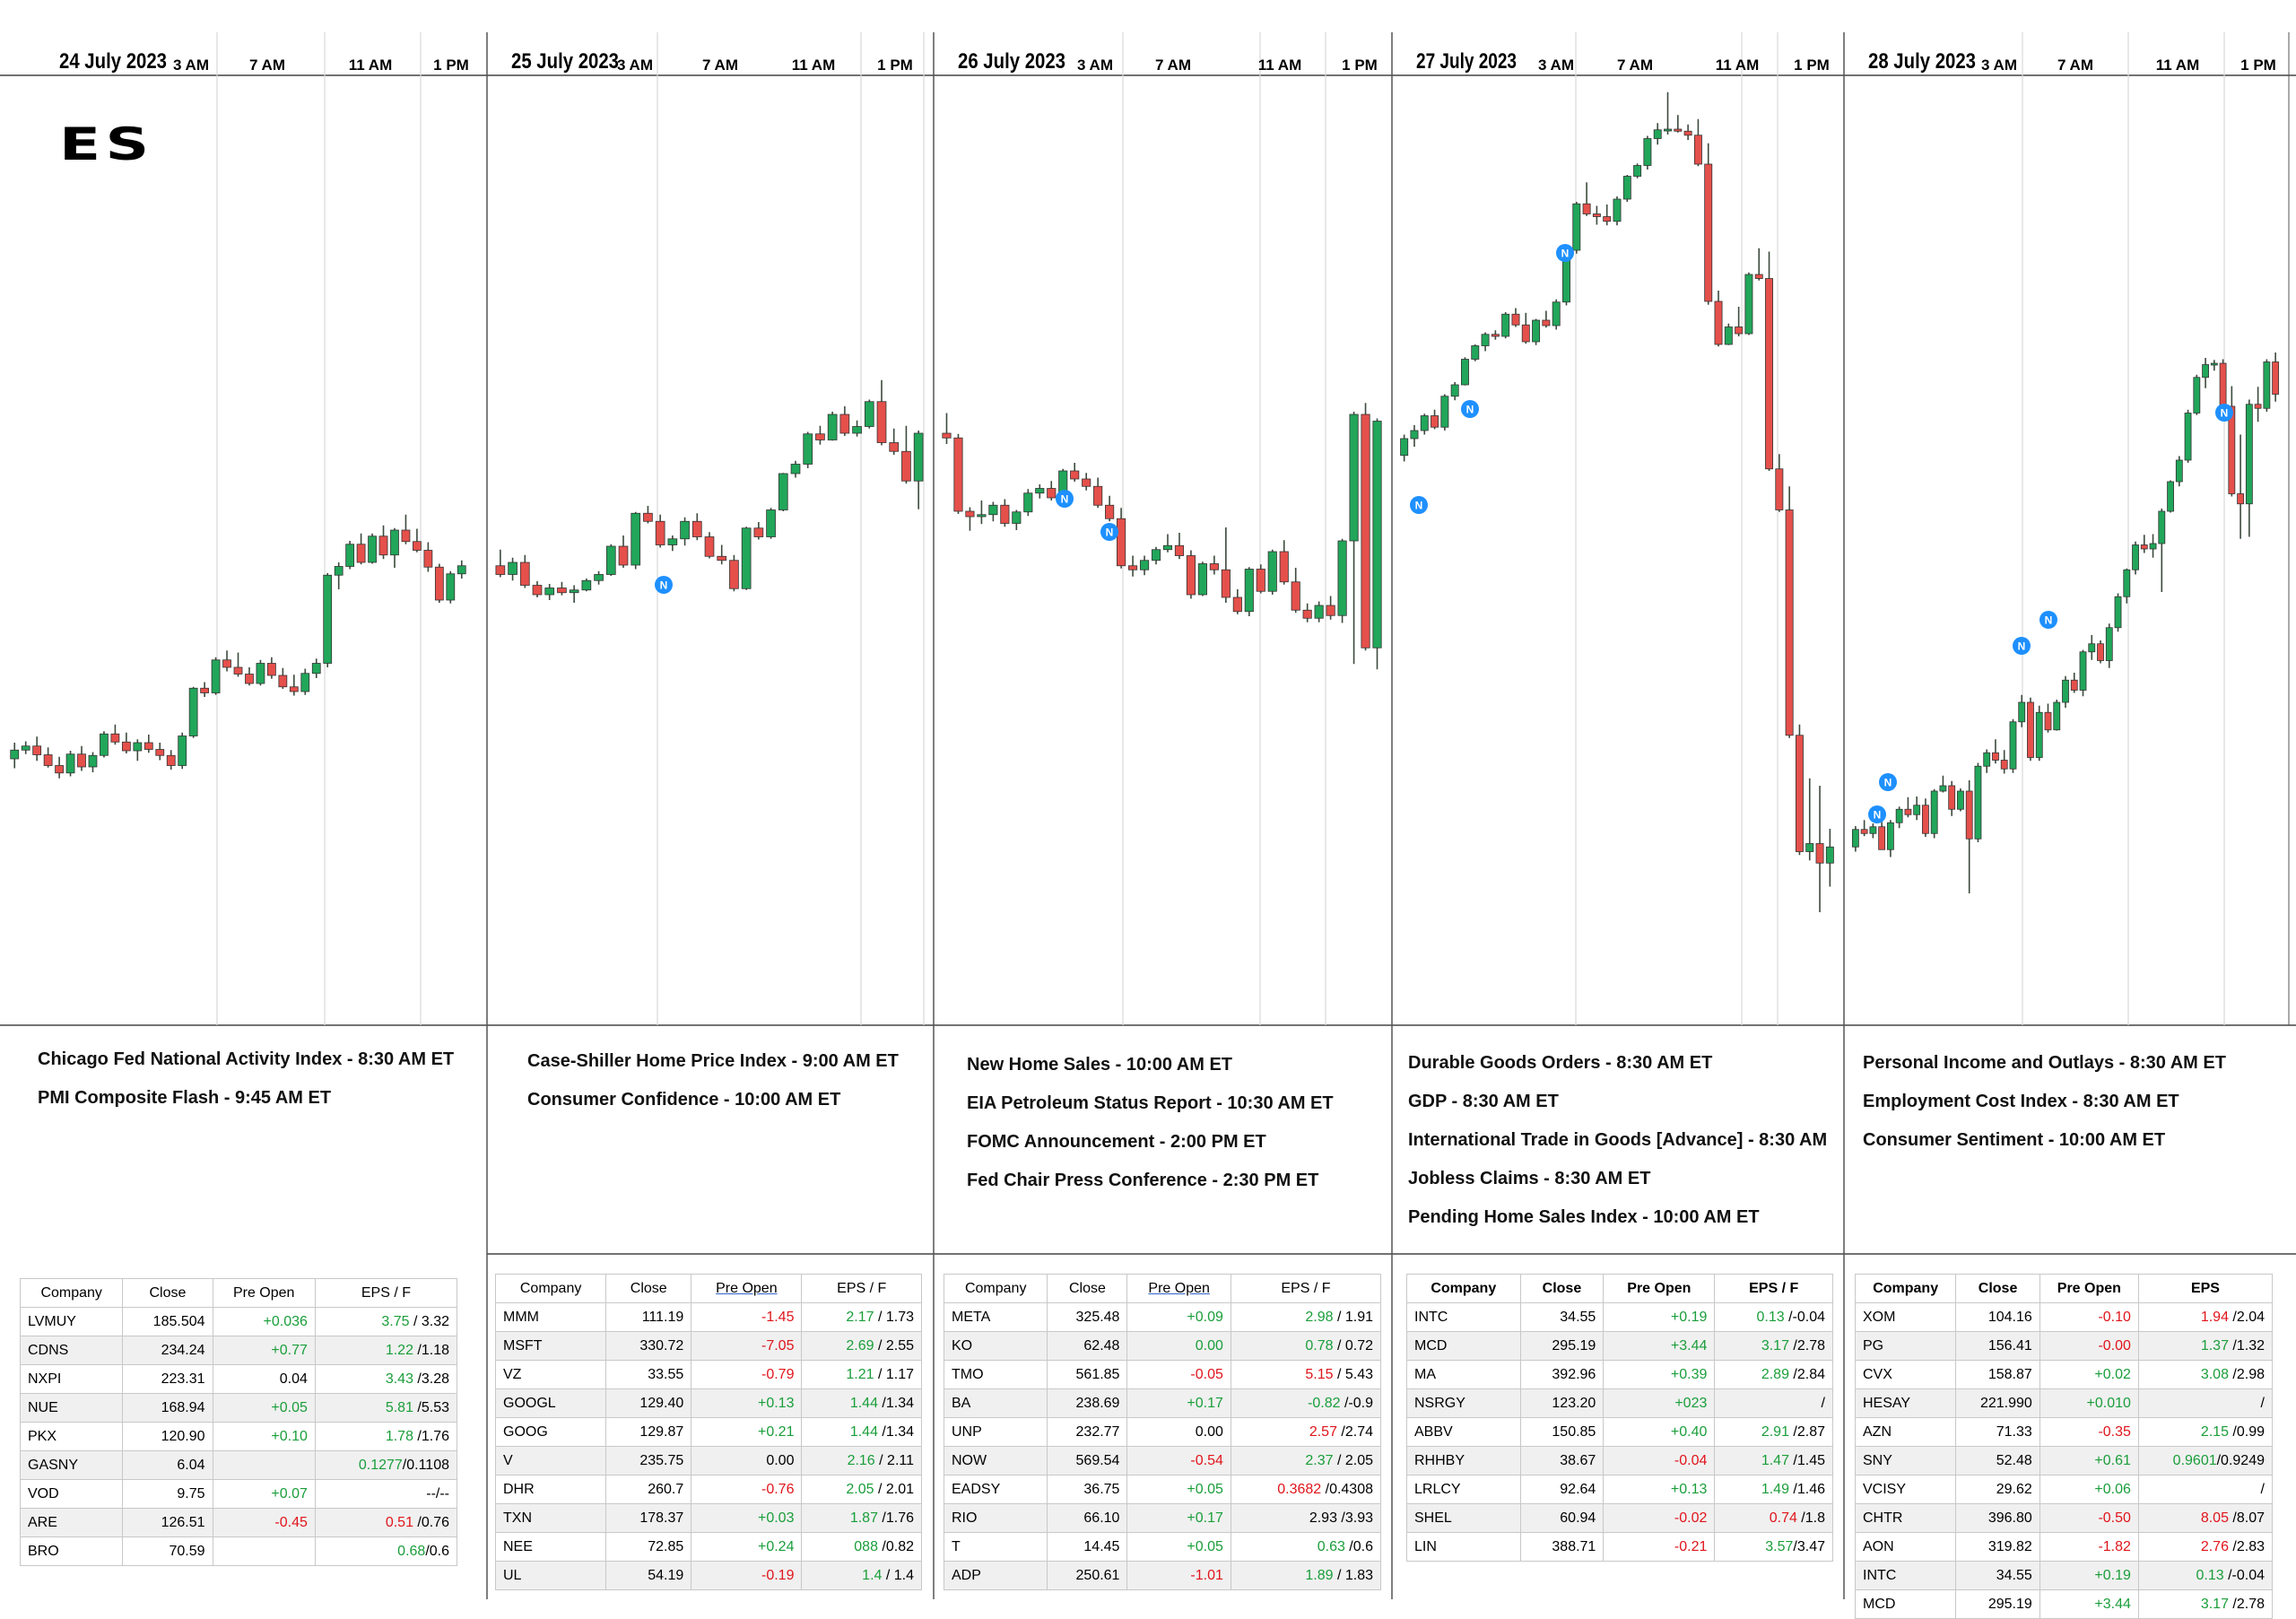  Describe the element at coordinates (238, 1522) in the screenshot. I see `table-row: ARE 126.51 -0.45 0.51 /0.76` at that location.